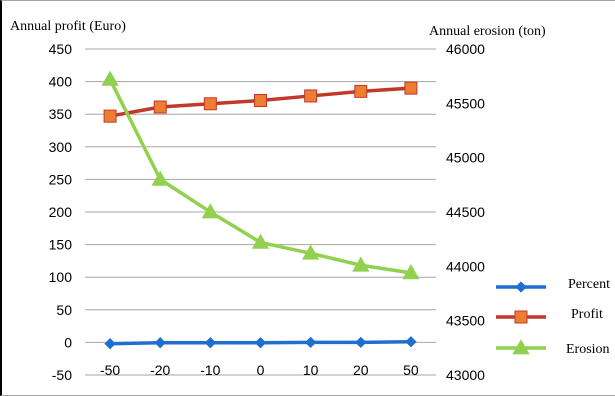 The width and height of the screenshot is (615, 396). I want to click on erosion-legend-label: Erosion, so click(588, 349).